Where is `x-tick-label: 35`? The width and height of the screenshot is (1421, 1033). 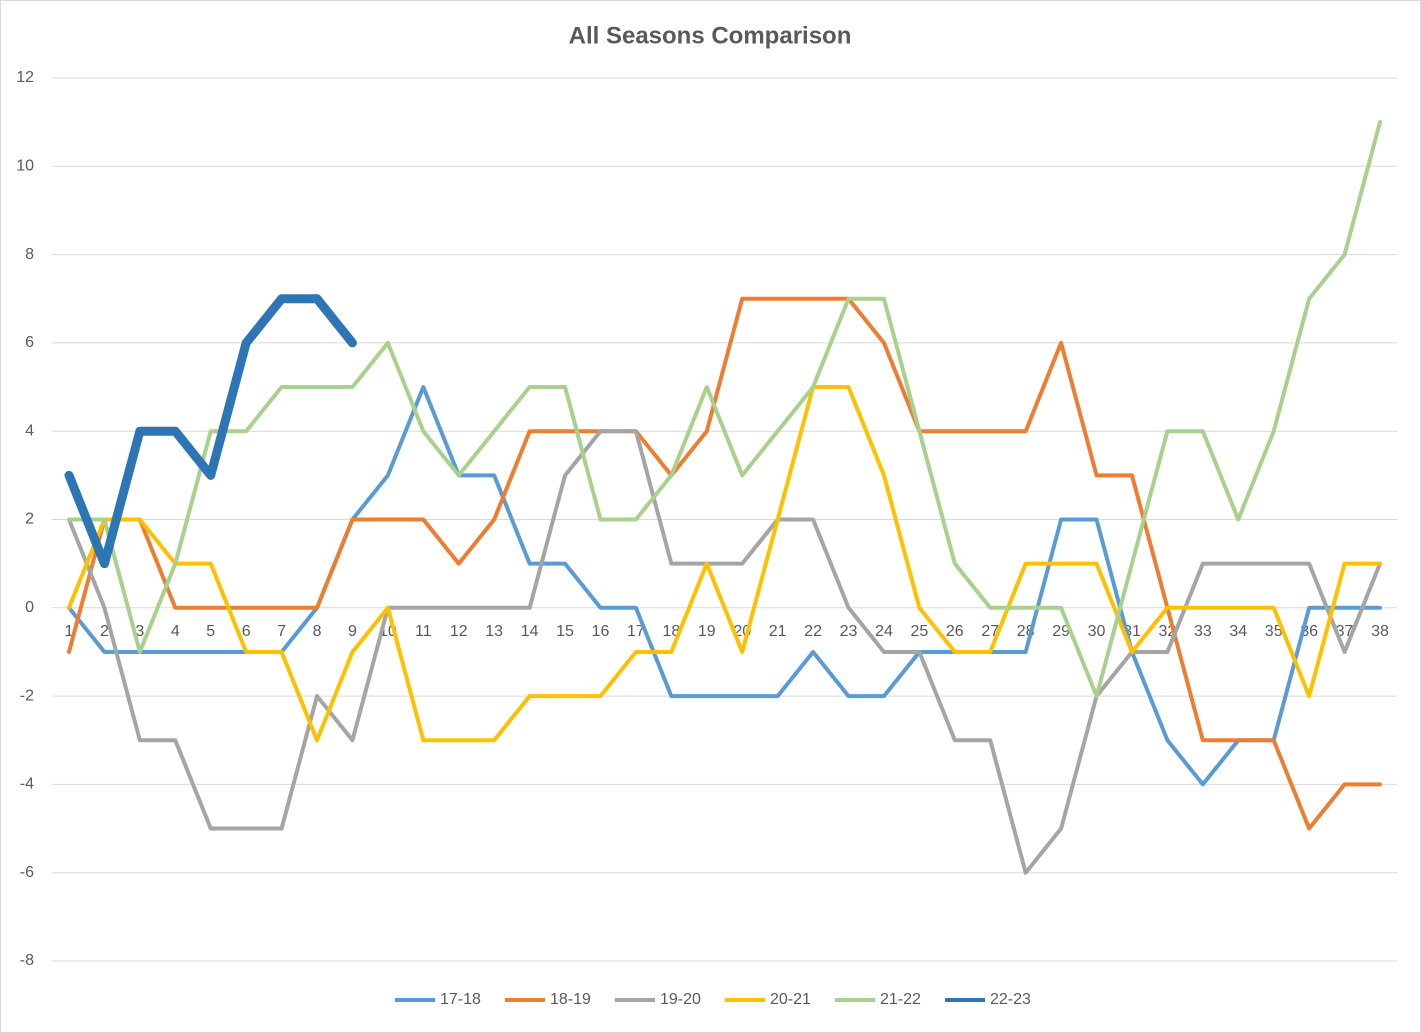
x-tick-label: 35 is located at coordinates (1274, 631).